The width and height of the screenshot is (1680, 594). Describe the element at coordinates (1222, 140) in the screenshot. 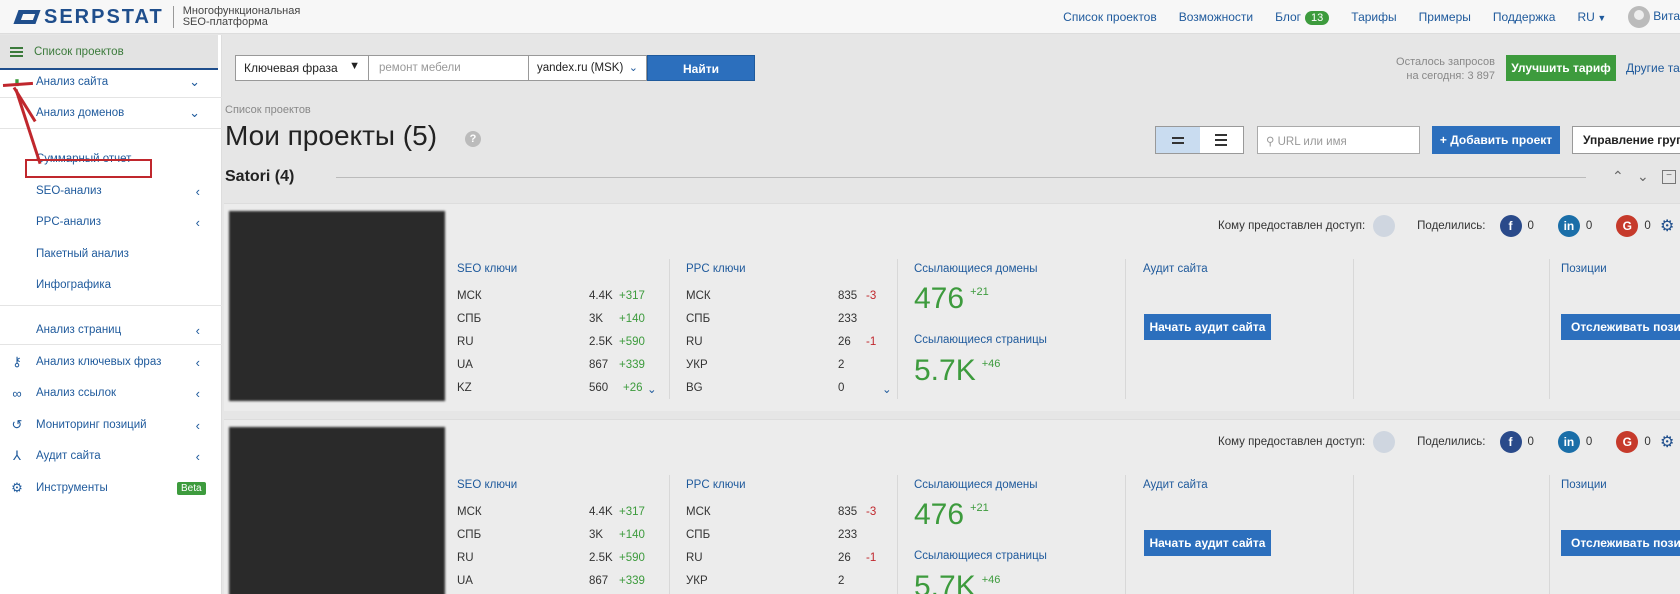

I see `view-list-button` at that location.